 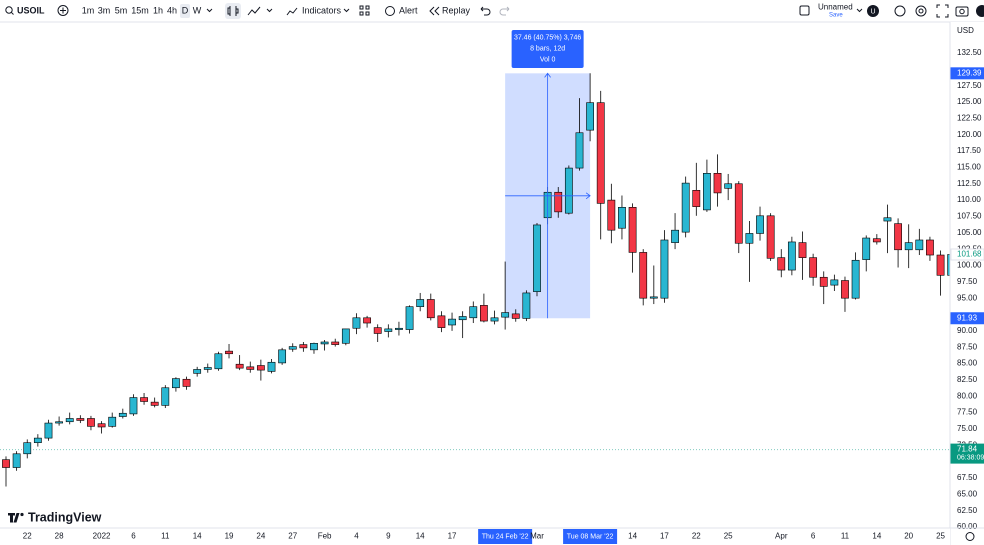 I want to click on undo-button, so click(x=485, y=11).